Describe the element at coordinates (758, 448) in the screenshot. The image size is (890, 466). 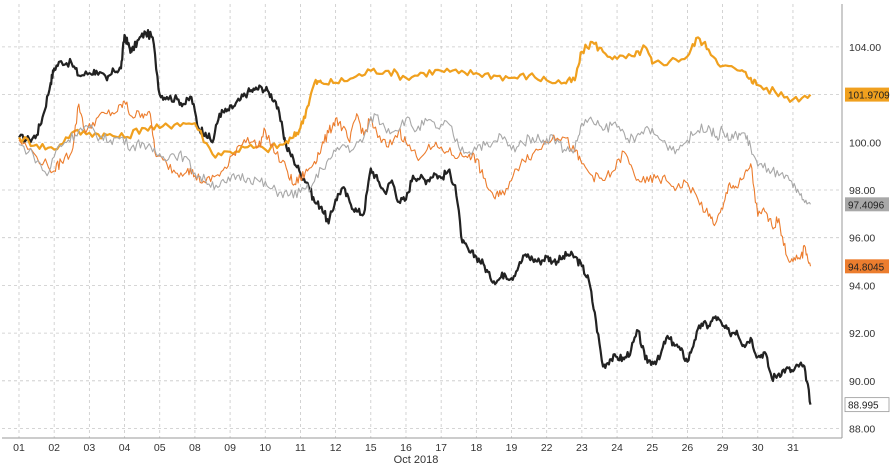
I see `x-tick-label: 30` at that location.